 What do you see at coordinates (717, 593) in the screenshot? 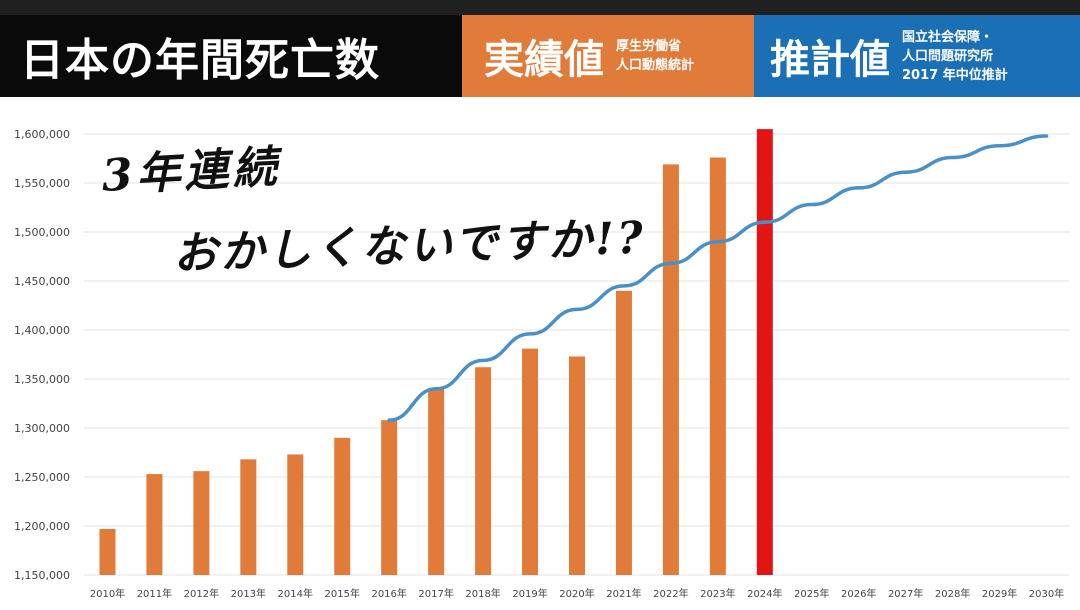
I see `x-tick-label: 2023年` at bounding box center [717, 593].